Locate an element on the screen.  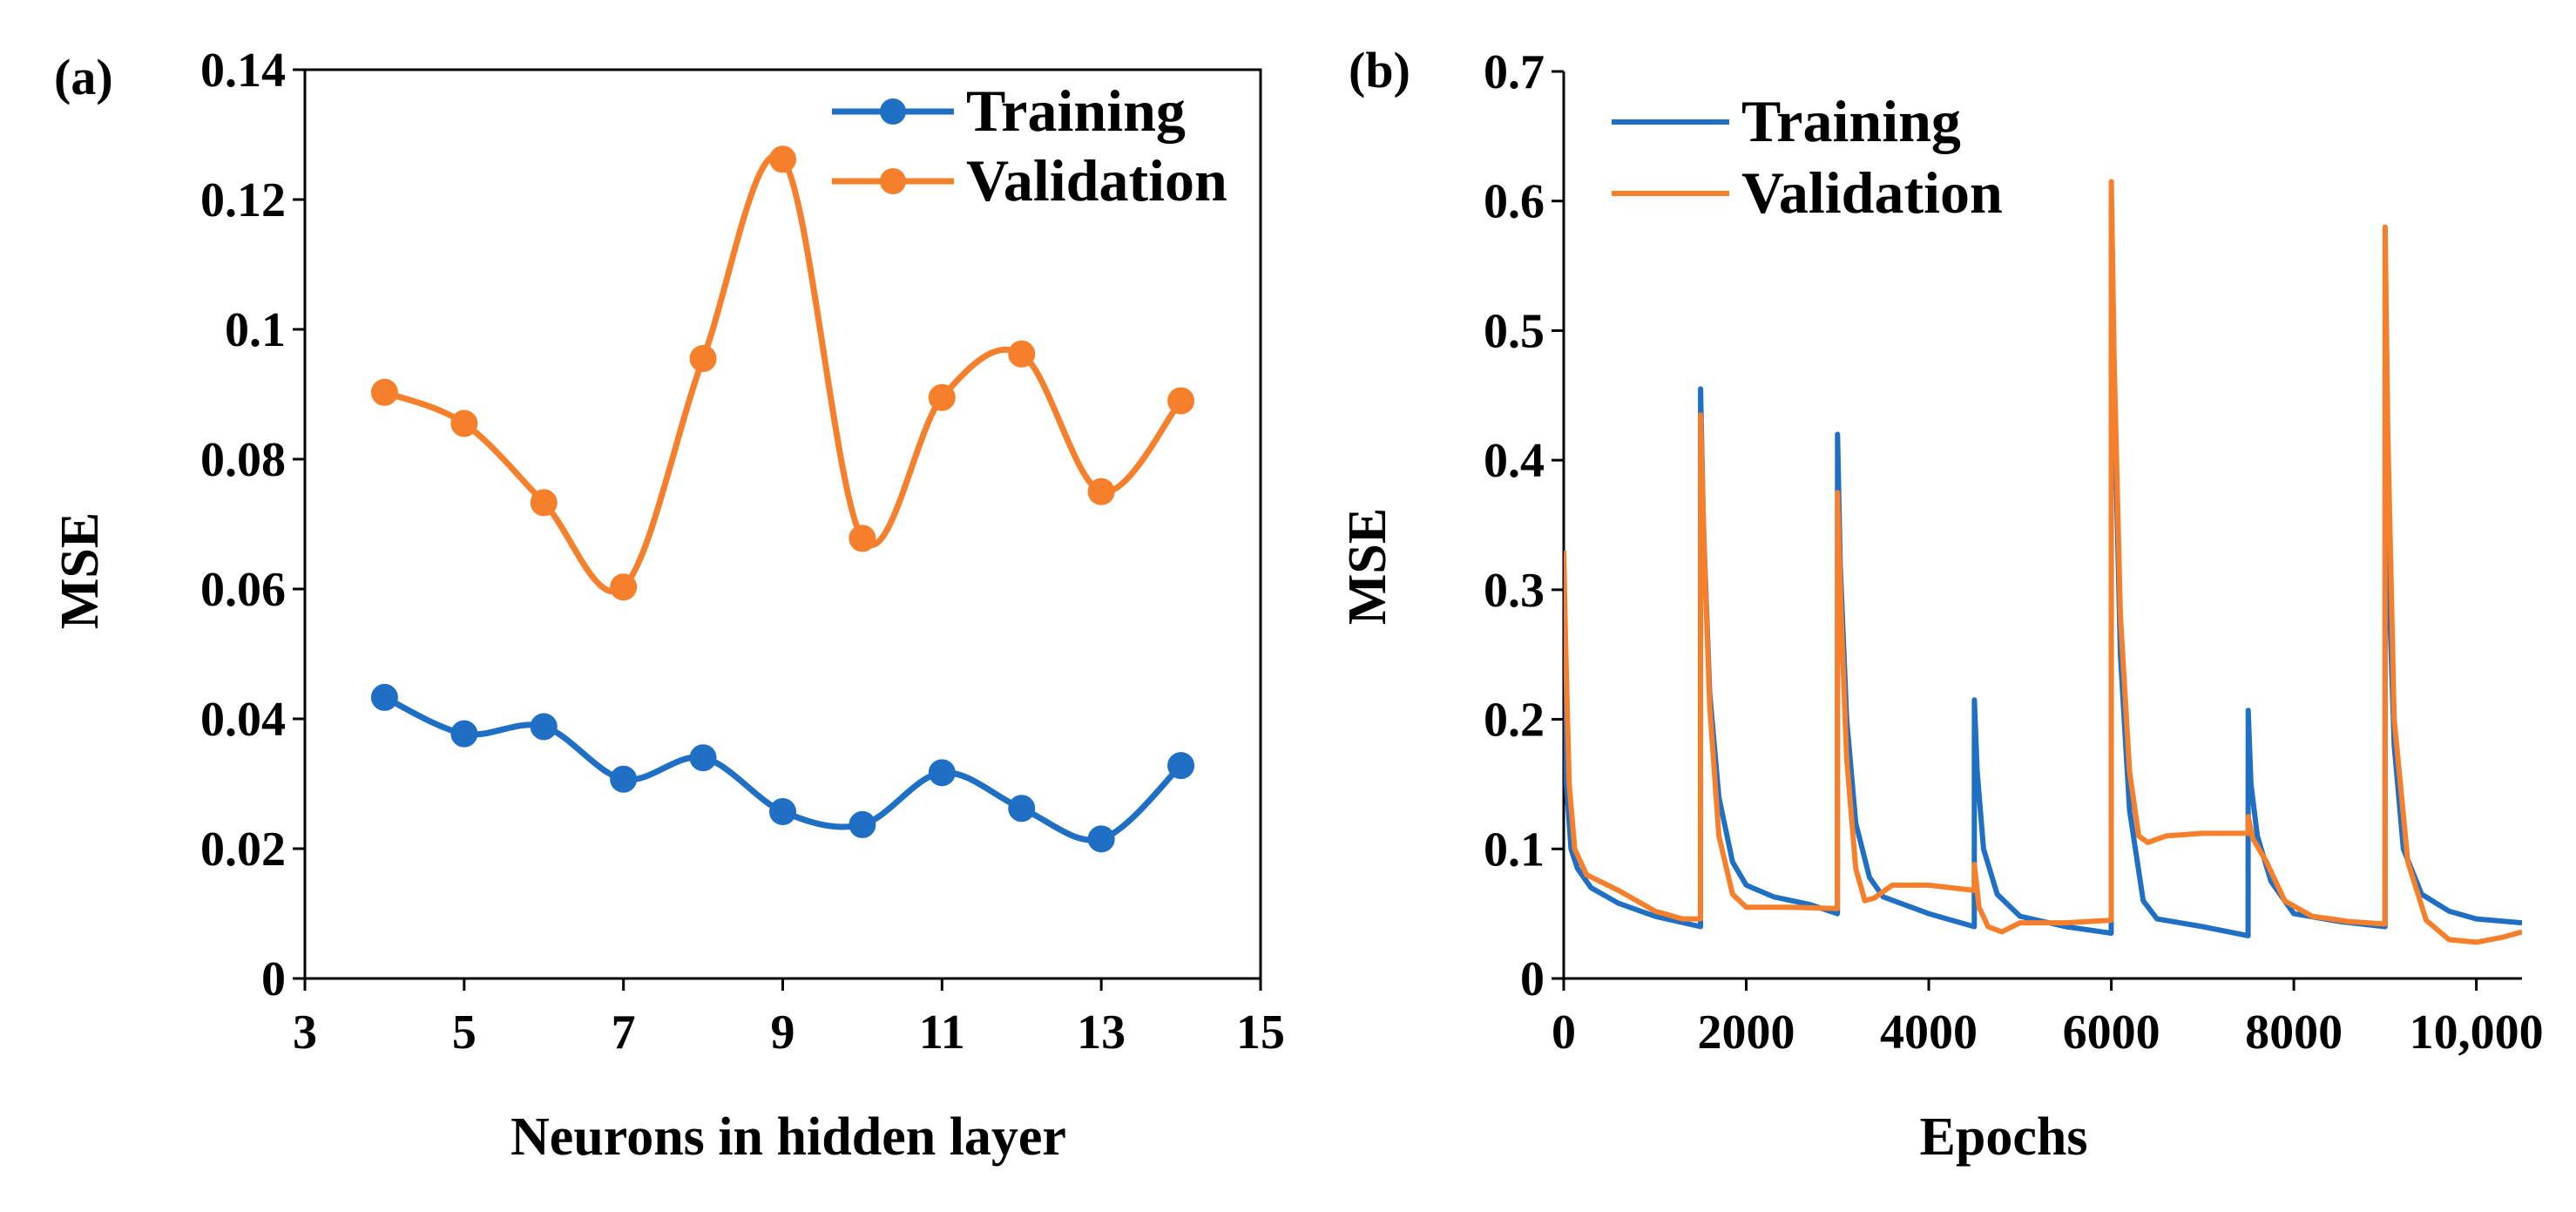
series-validation is located at coordinates (783, 373).